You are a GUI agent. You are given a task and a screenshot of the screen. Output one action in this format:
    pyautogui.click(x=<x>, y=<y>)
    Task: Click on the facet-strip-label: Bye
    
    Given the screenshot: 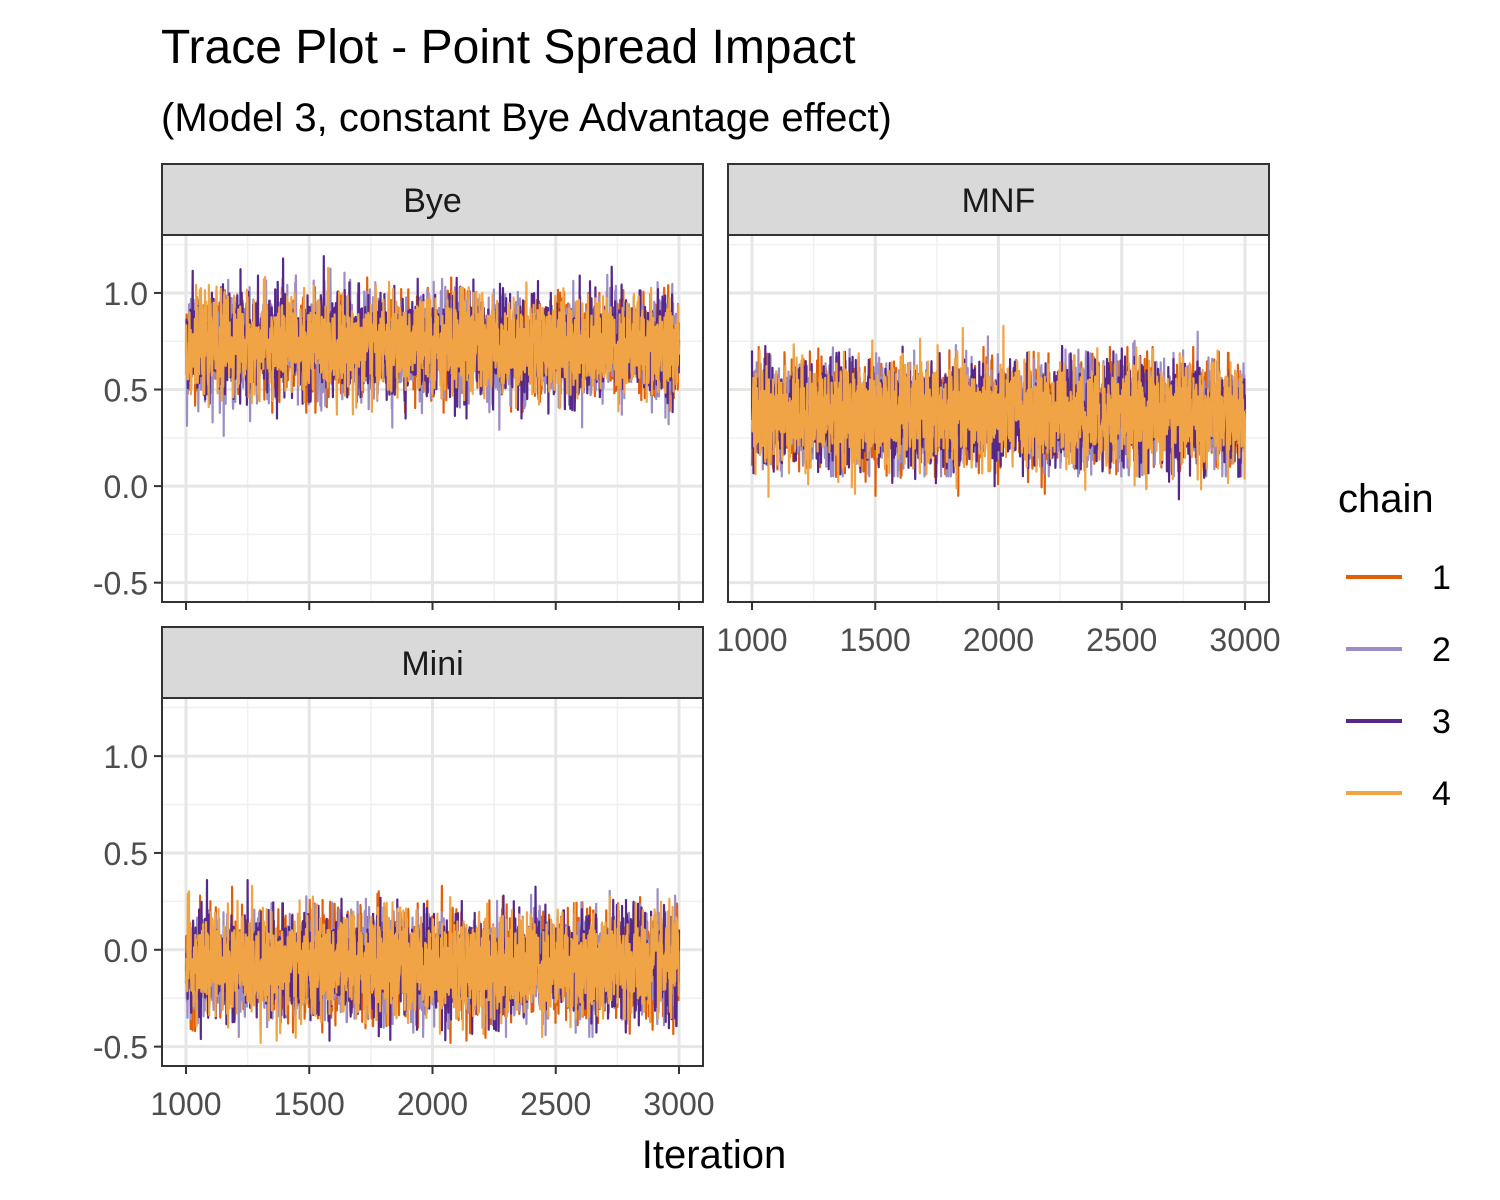 What is the action you would take?
    pyautogui.click(x=432, y=201)
    